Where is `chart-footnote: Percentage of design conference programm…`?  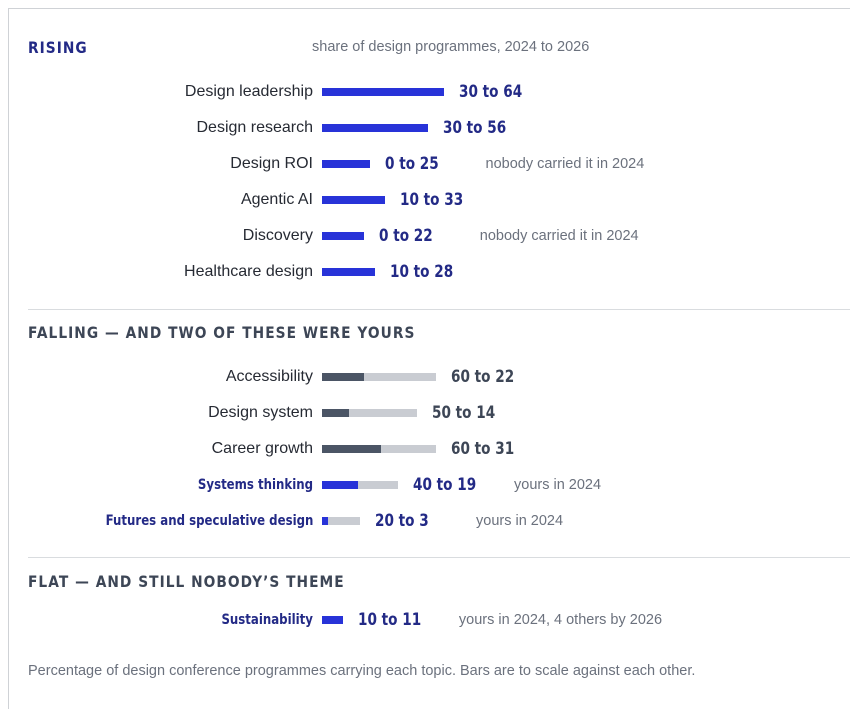 chart-footnote: Percentage of design conference programm… is located at coordinates (362, 671).